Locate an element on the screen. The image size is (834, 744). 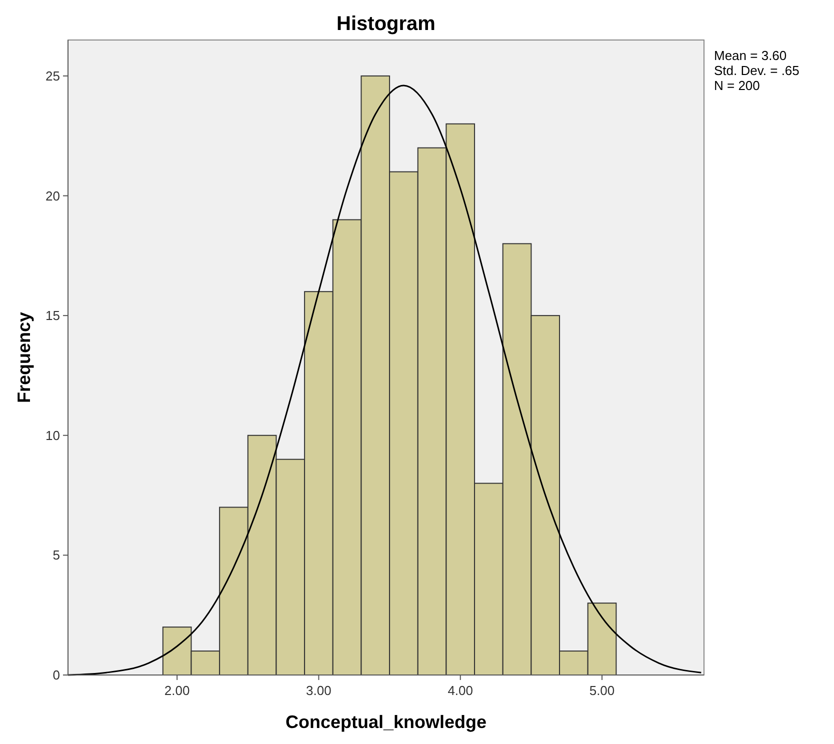
x-tick-label: 5.00 is located at coordinates (602, 690).